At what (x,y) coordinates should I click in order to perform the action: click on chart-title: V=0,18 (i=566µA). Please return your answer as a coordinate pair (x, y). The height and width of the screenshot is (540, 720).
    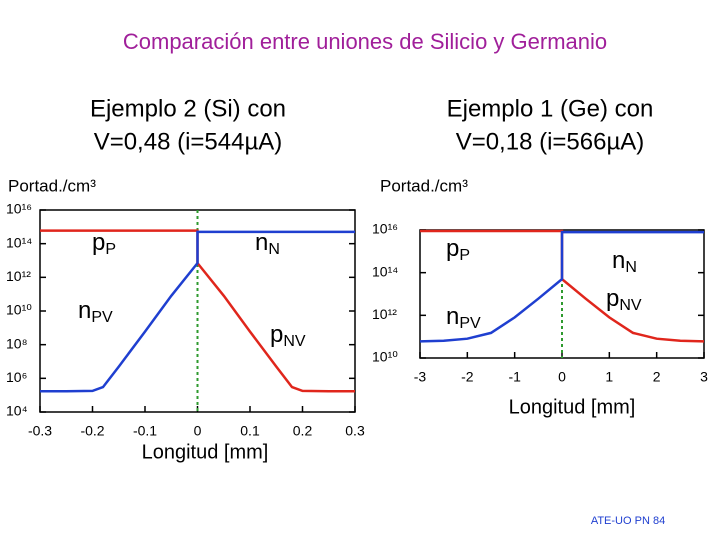
    Looking at the image, I should click on (550, 141).